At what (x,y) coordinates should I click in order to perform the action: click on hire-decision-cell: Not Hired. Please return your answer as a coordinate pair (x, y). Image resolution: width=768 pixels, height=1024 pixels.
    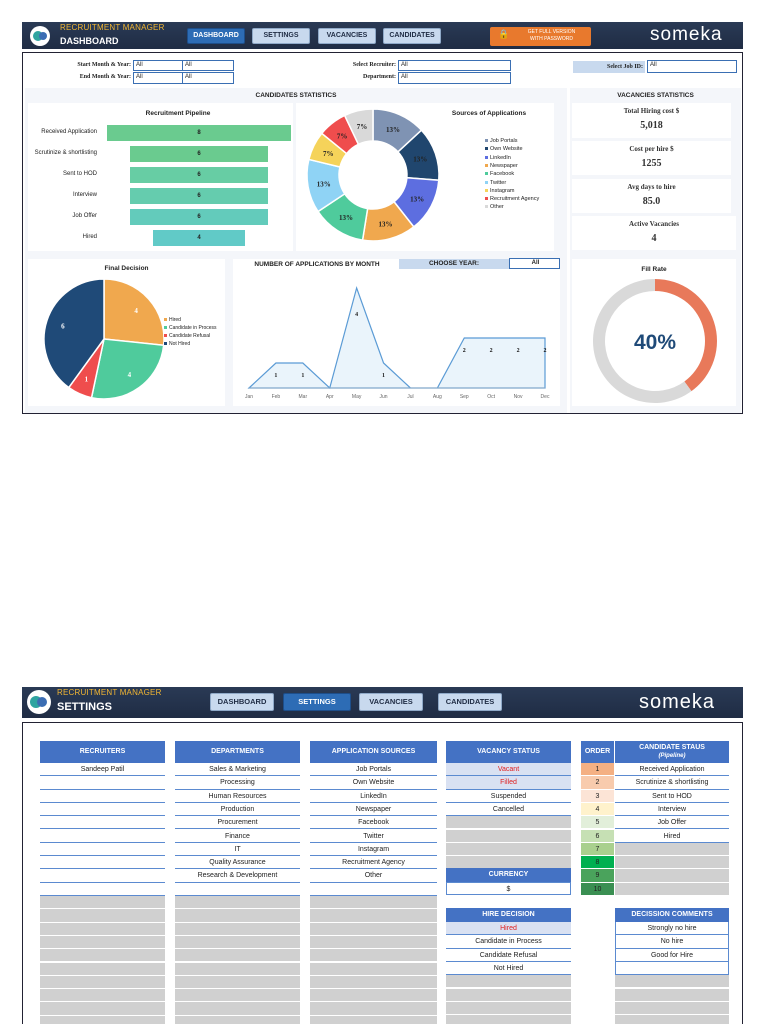
    Looking at the image, I should click on (508, 969).